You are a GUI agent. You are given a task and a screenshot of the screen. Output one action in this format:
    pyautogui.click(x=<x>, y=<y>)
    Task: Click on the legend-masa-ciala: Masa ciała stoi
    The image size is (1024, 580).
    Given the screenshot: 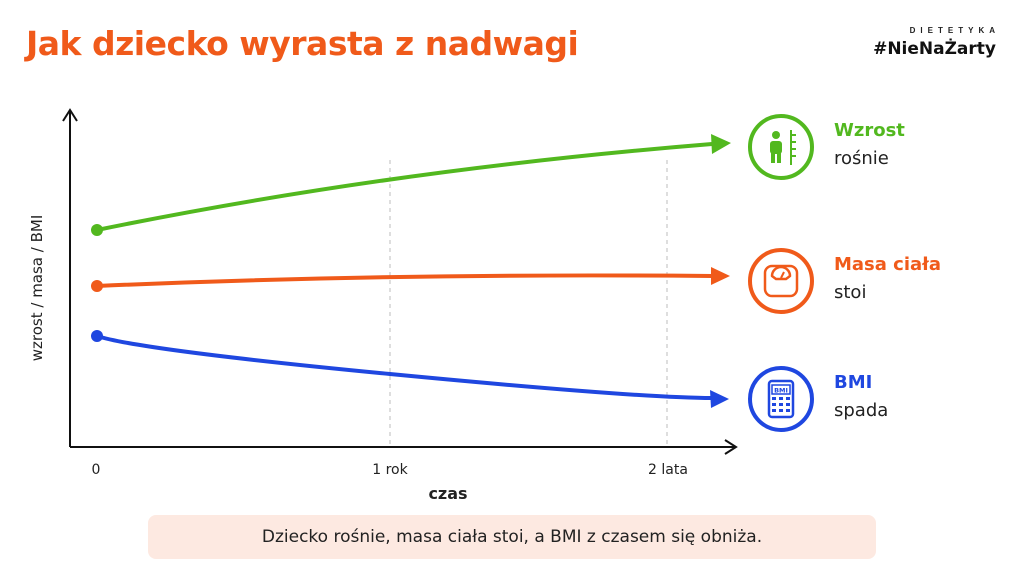 What is the action you would take?
    pyautogui.click(x=868, y=285)
    